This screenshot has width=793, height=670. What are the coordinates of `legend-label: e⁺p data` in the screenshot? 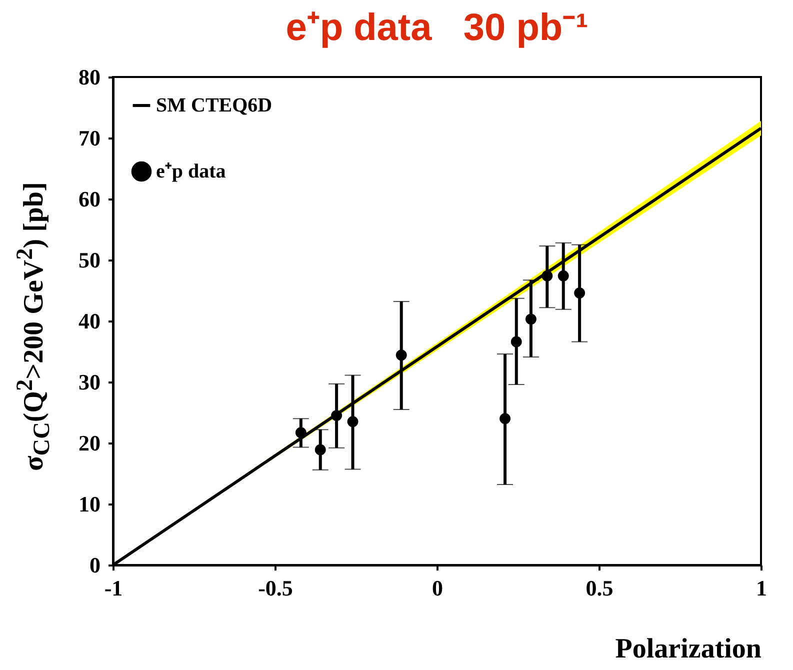 It's located at (191, 171).